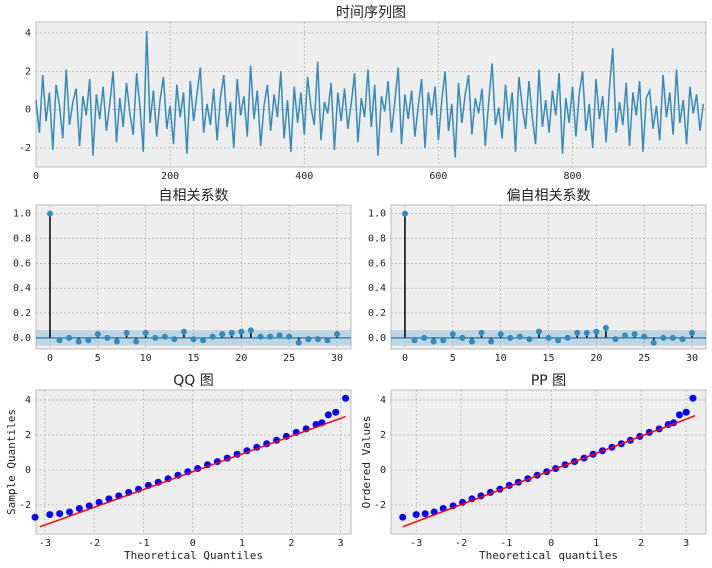 The width and height of the screenshot is (712, 568). Describe the element at coordinates (337, 358) in the screenshot. I see `x-tick-label: 30` at that location.